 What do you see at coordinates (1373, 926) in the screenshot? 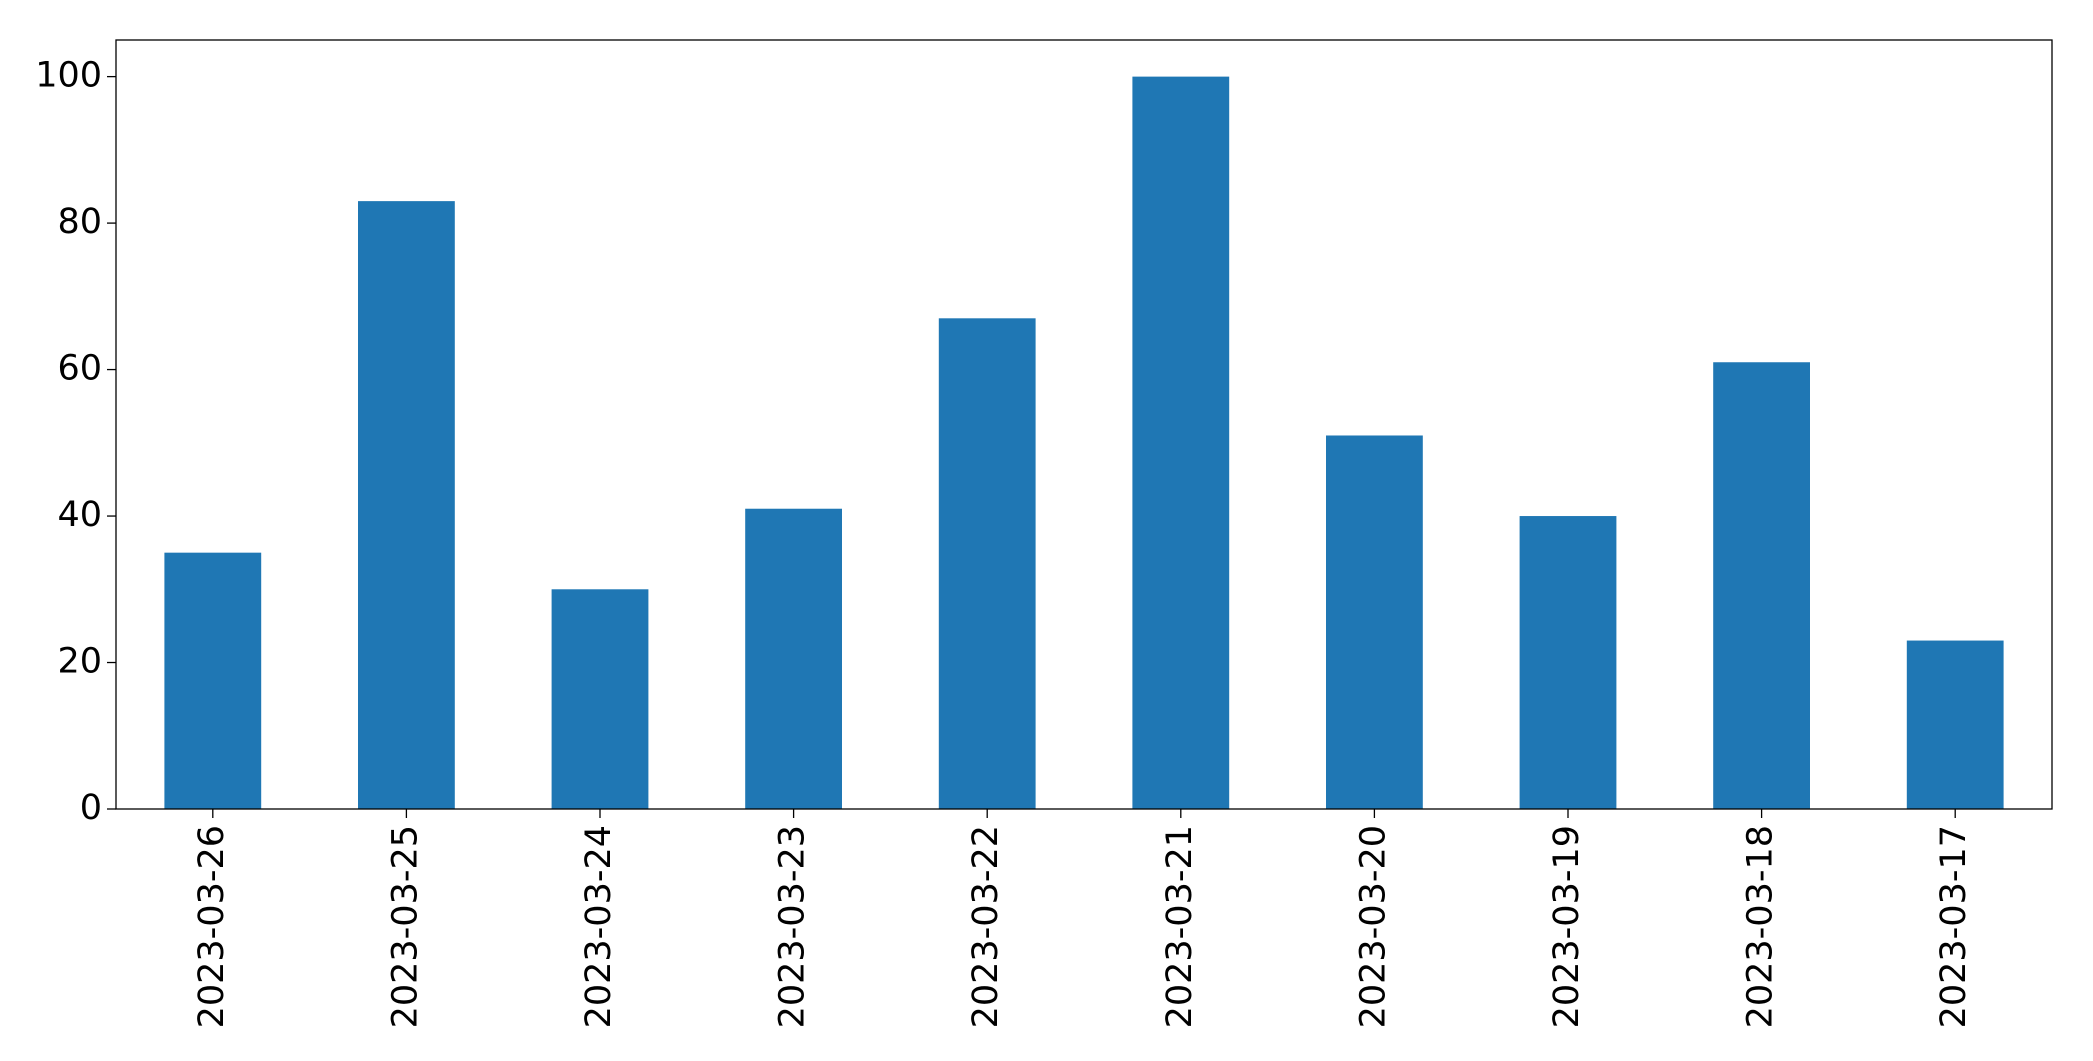
I see `x-tick-label: 2023-03-20` at bounding box center [1373, 926].